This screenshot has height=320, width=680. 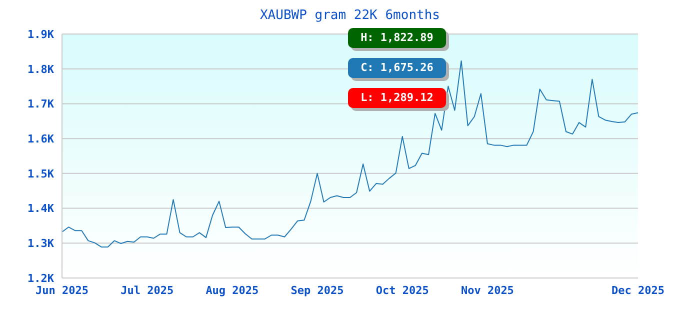 What do you see at coordinates (41, 69) in the screenshot?
I see `y-tick-label: 1.8K` at bounding box center [41, 69].